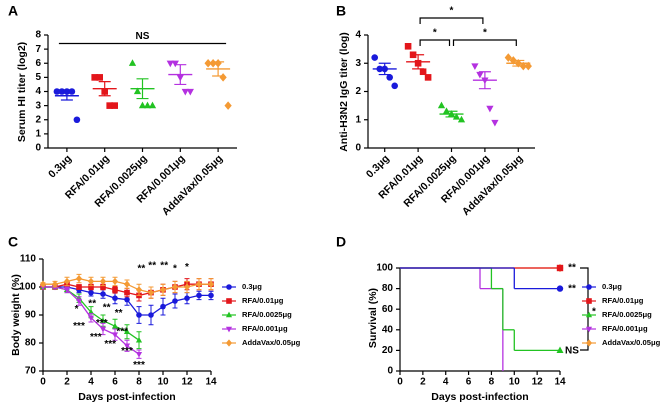 The height and width of the screenshot is (408, 669). I want to click on x-tick-label: 10, so click(515, 382).